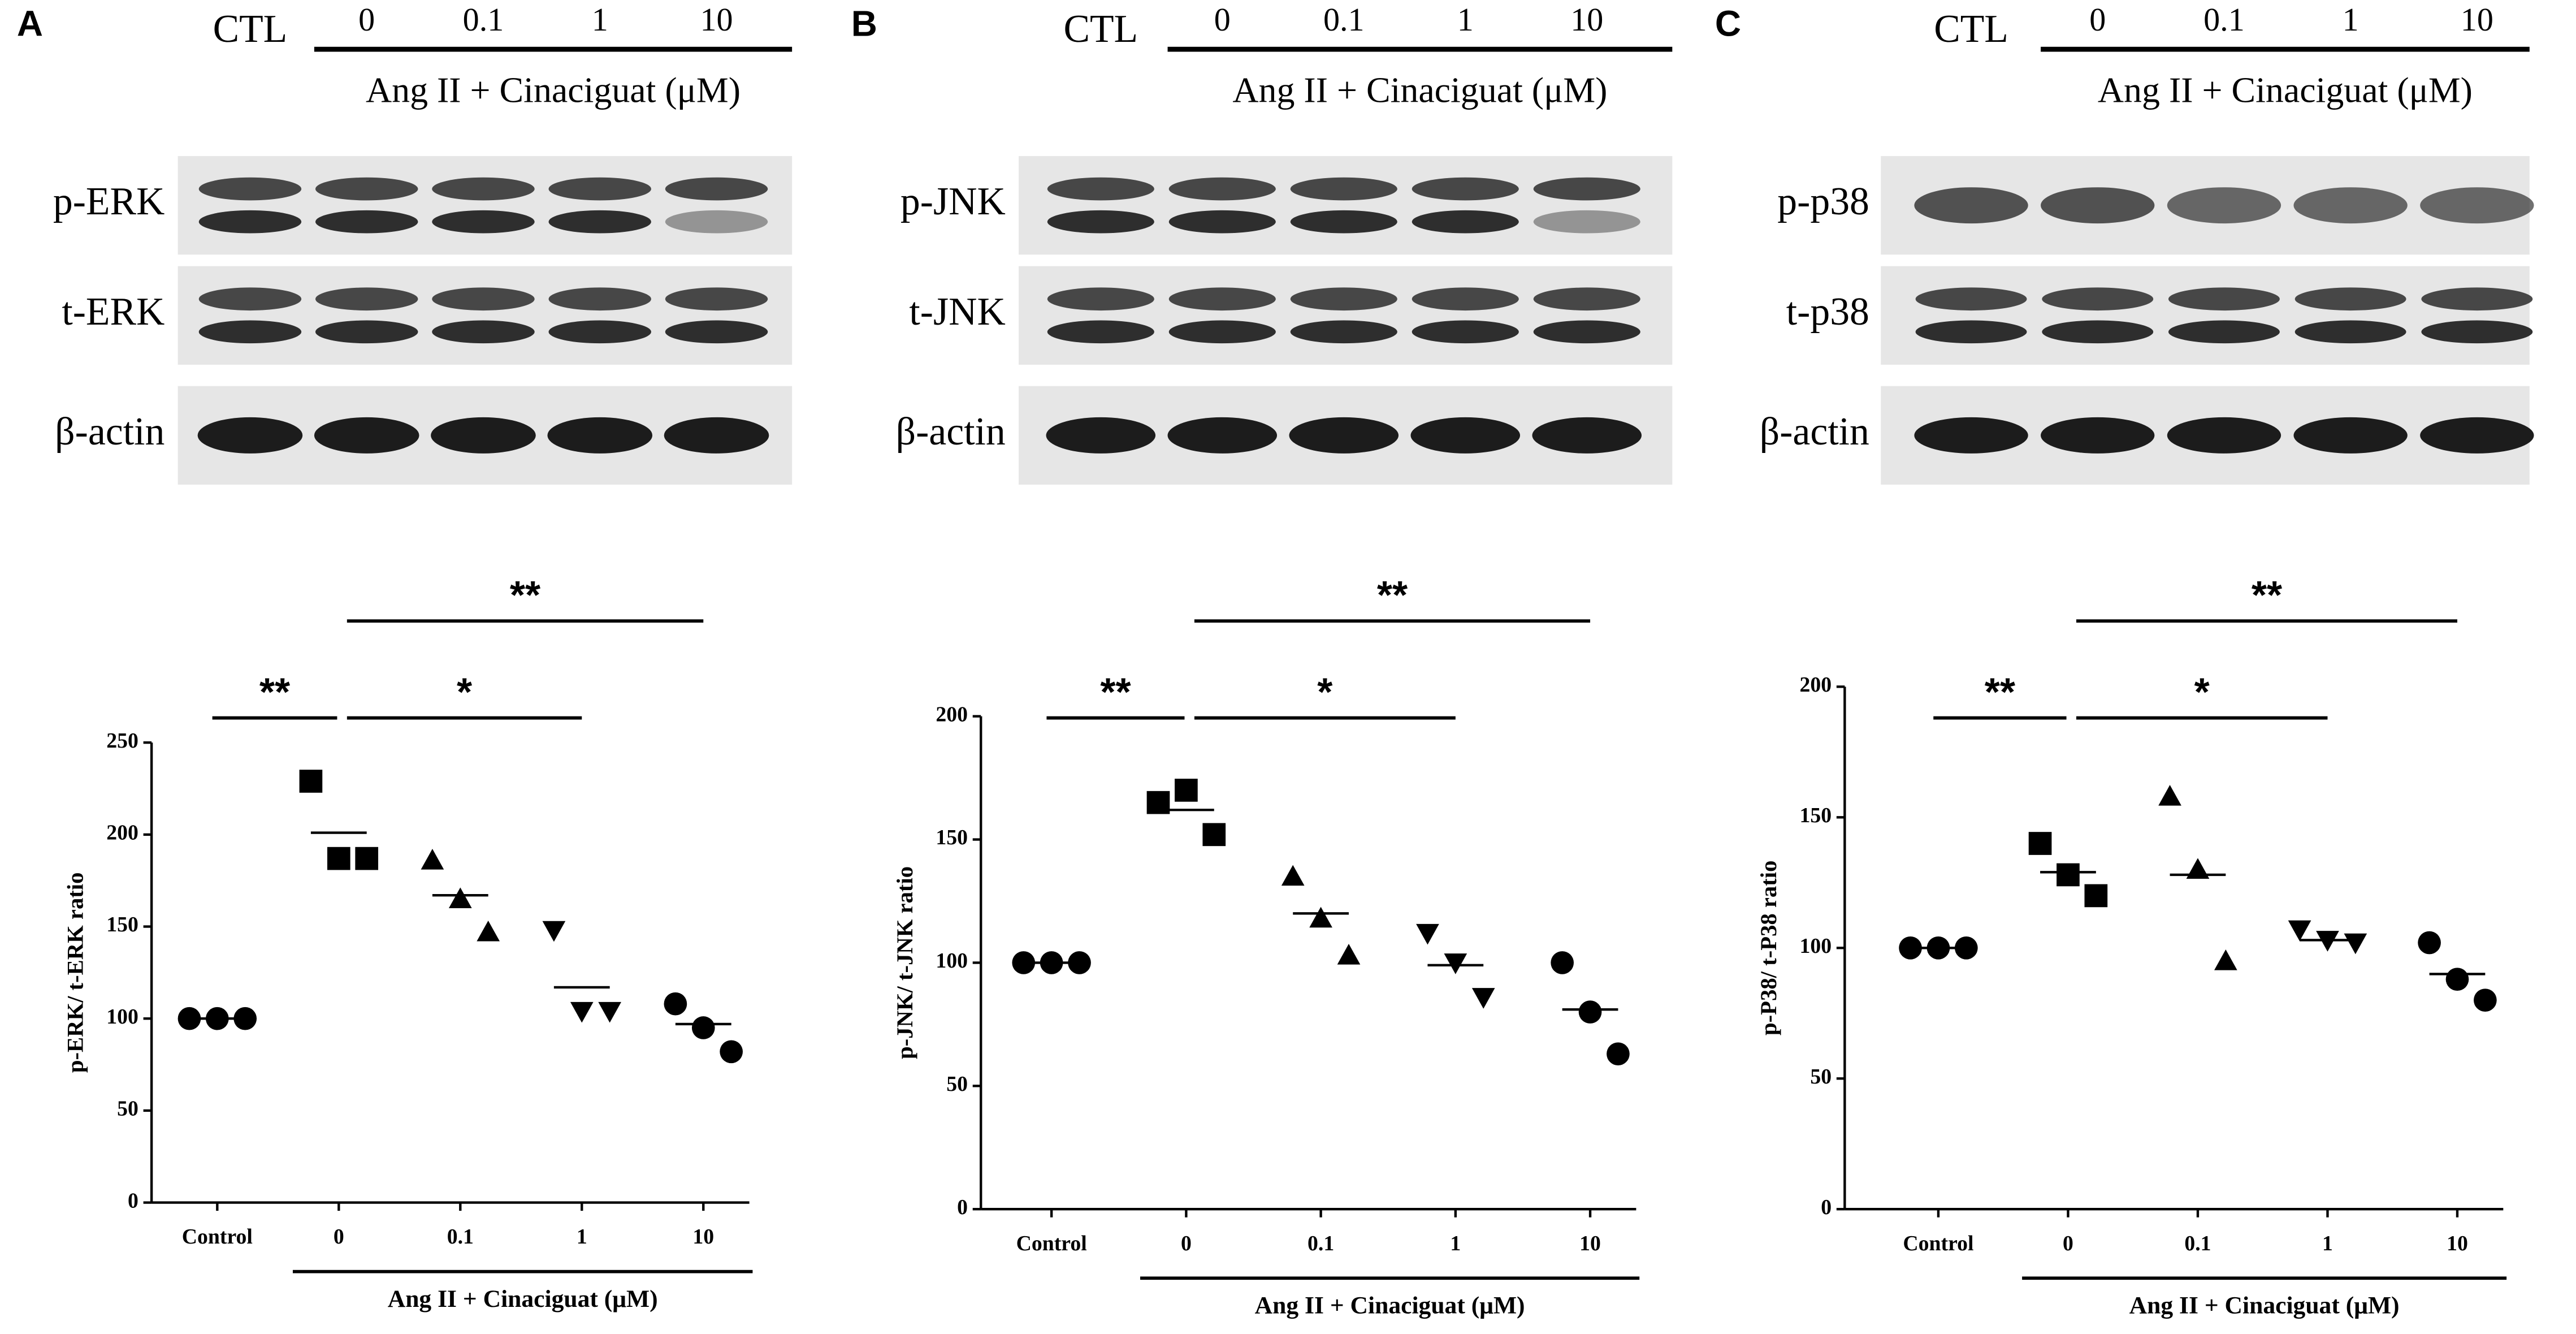  I want to click on blot-lane-label: 0.1, so click(1344, 19).